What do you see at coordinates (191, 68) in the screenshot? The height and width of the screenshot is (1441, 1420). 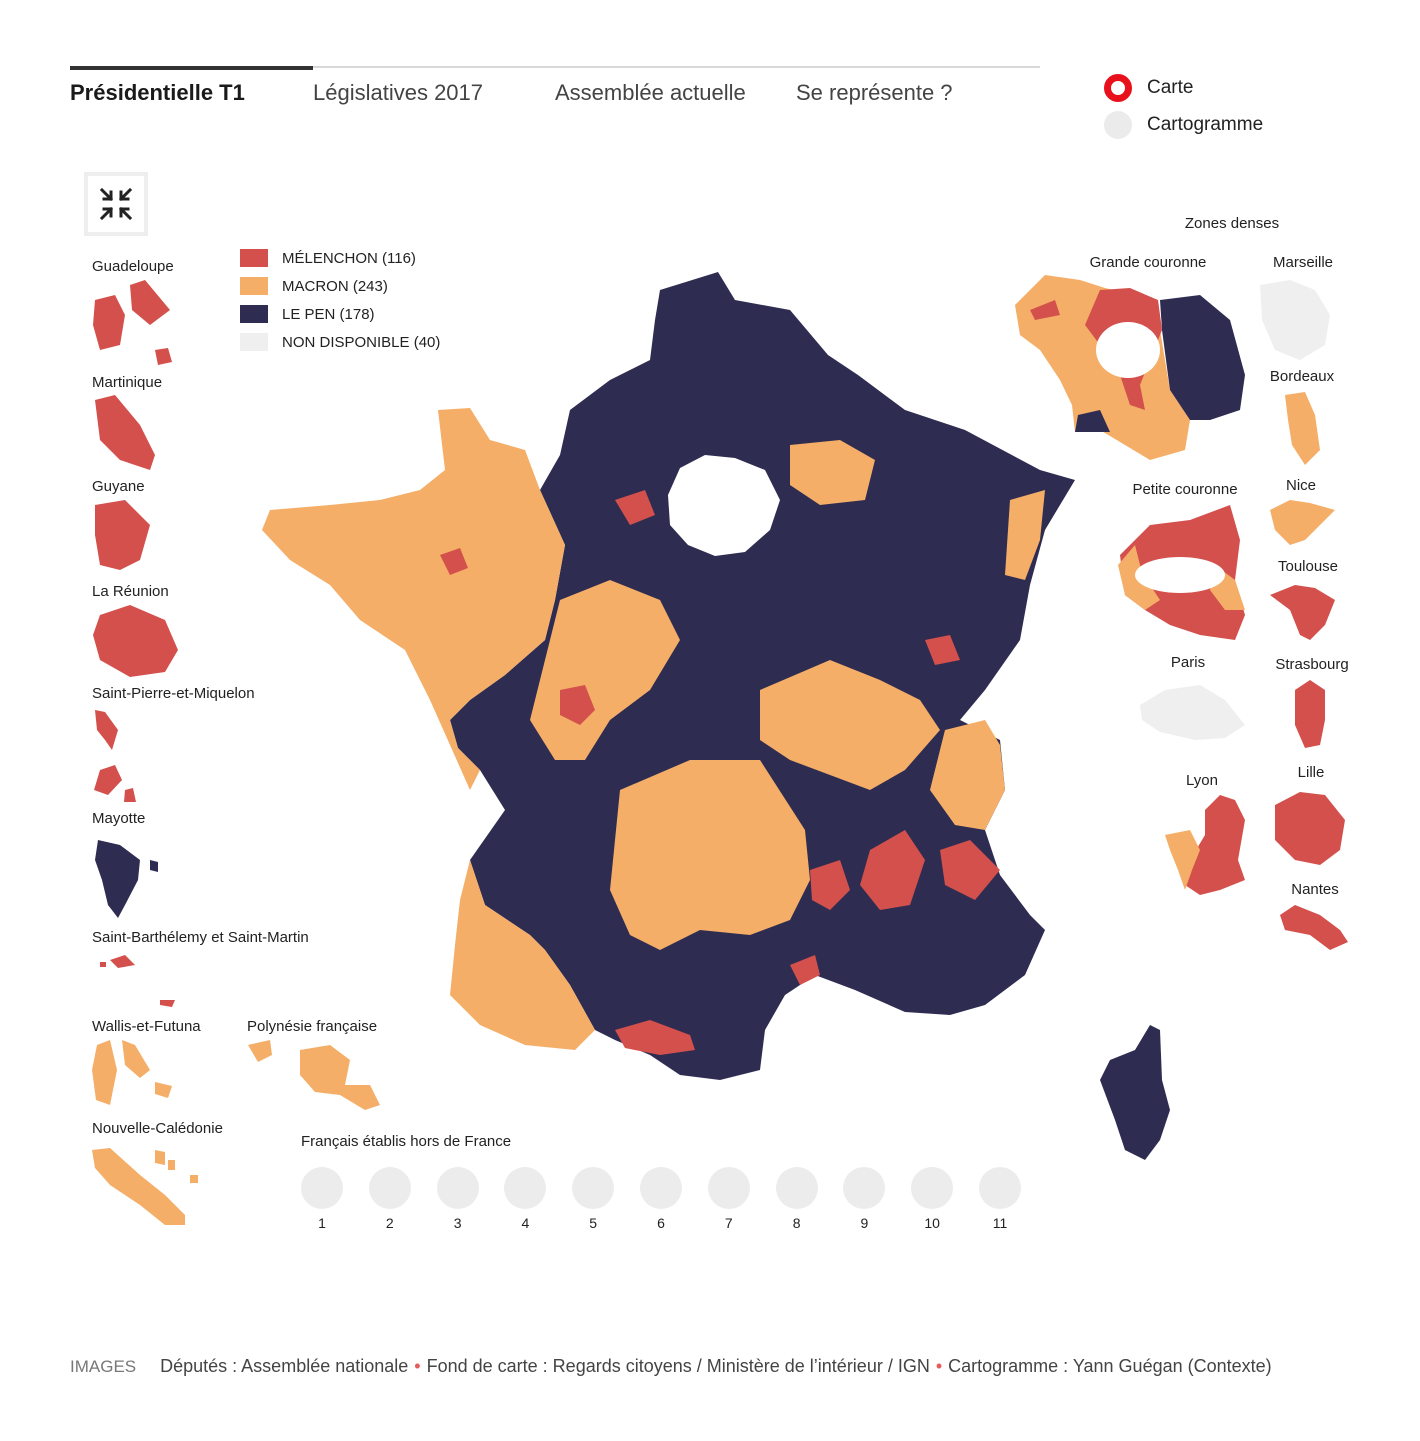 I see `active-tab-indicator` at bounding box center [191, 68].